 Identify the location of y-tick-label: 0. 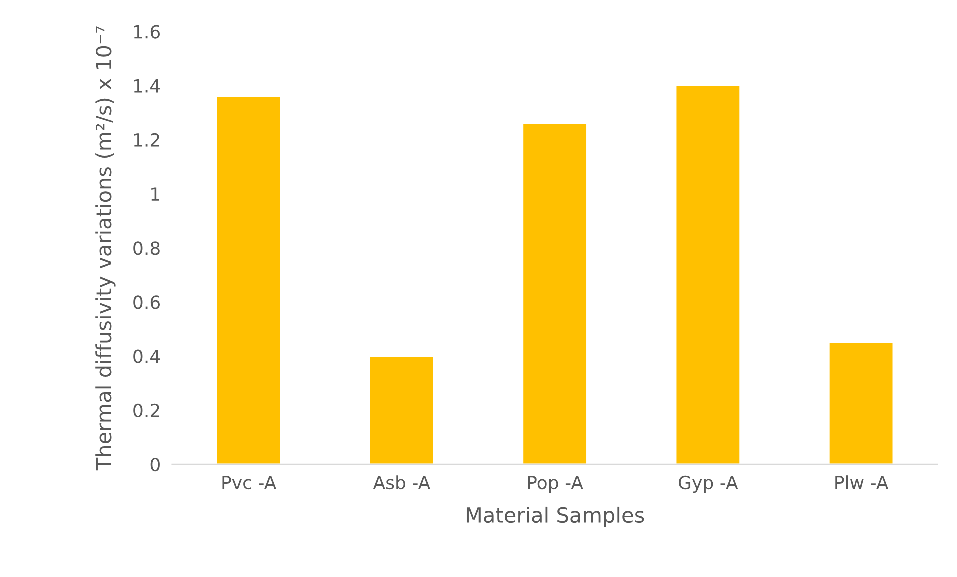
(155, 465).